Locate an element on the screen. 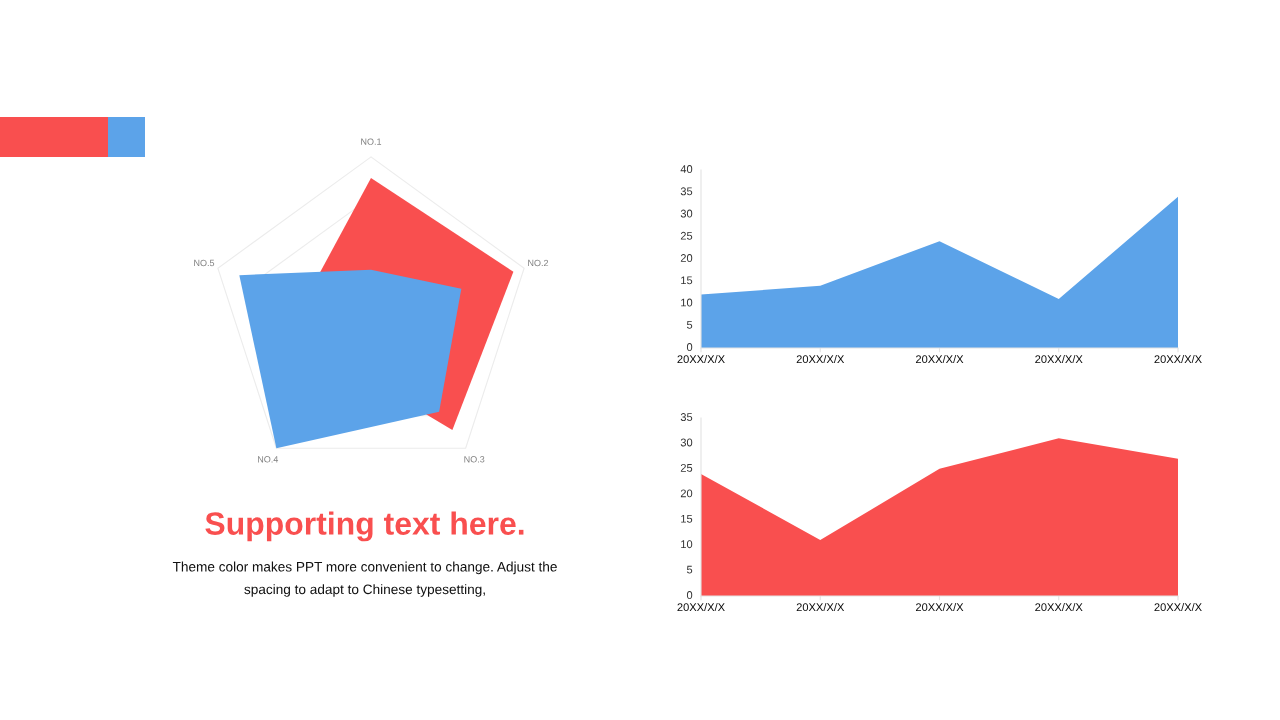 This screenshot has width=1280, height=720. spoke-label: NO.1 is located at coordinates (371, 141).